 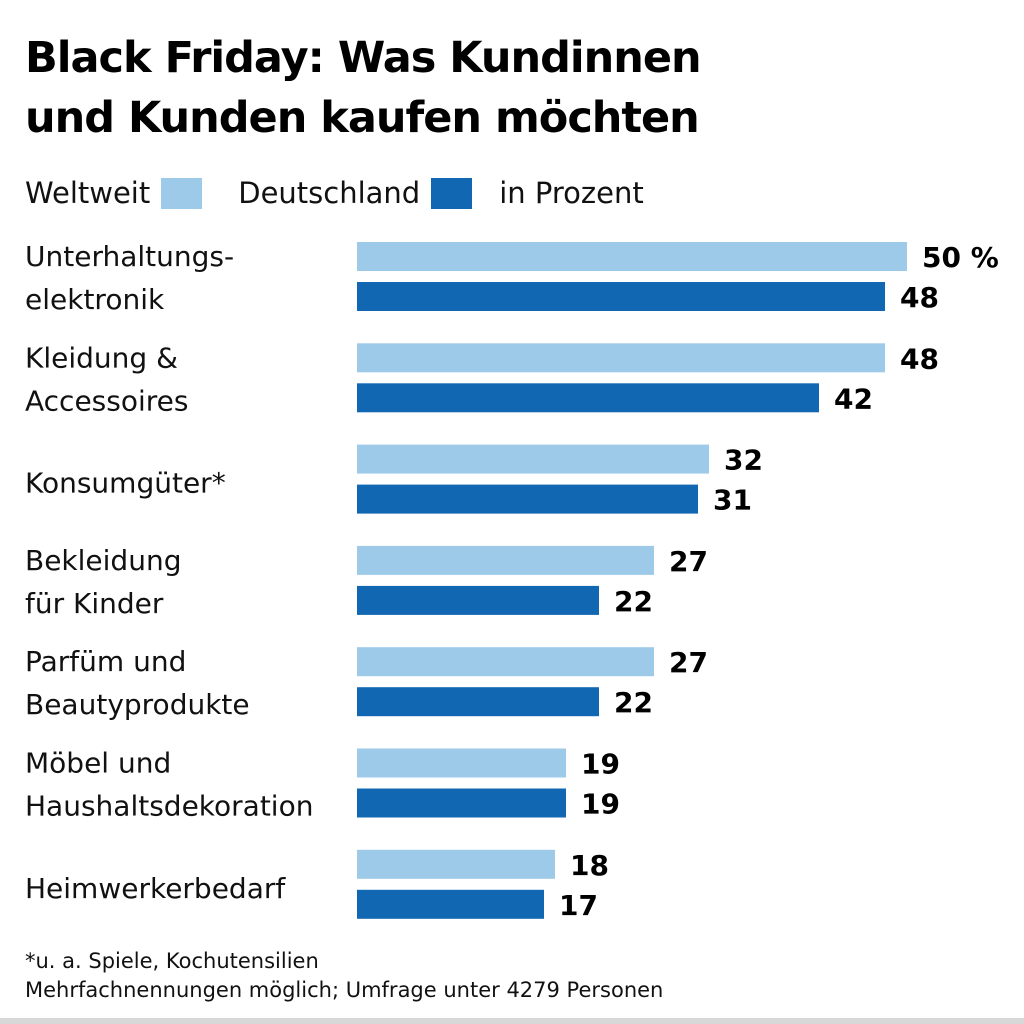 What do you see at coordinates (125, 483) in the screenshot?
I see `category-label: Konsumgüter*` at bounding box center [125, 483].